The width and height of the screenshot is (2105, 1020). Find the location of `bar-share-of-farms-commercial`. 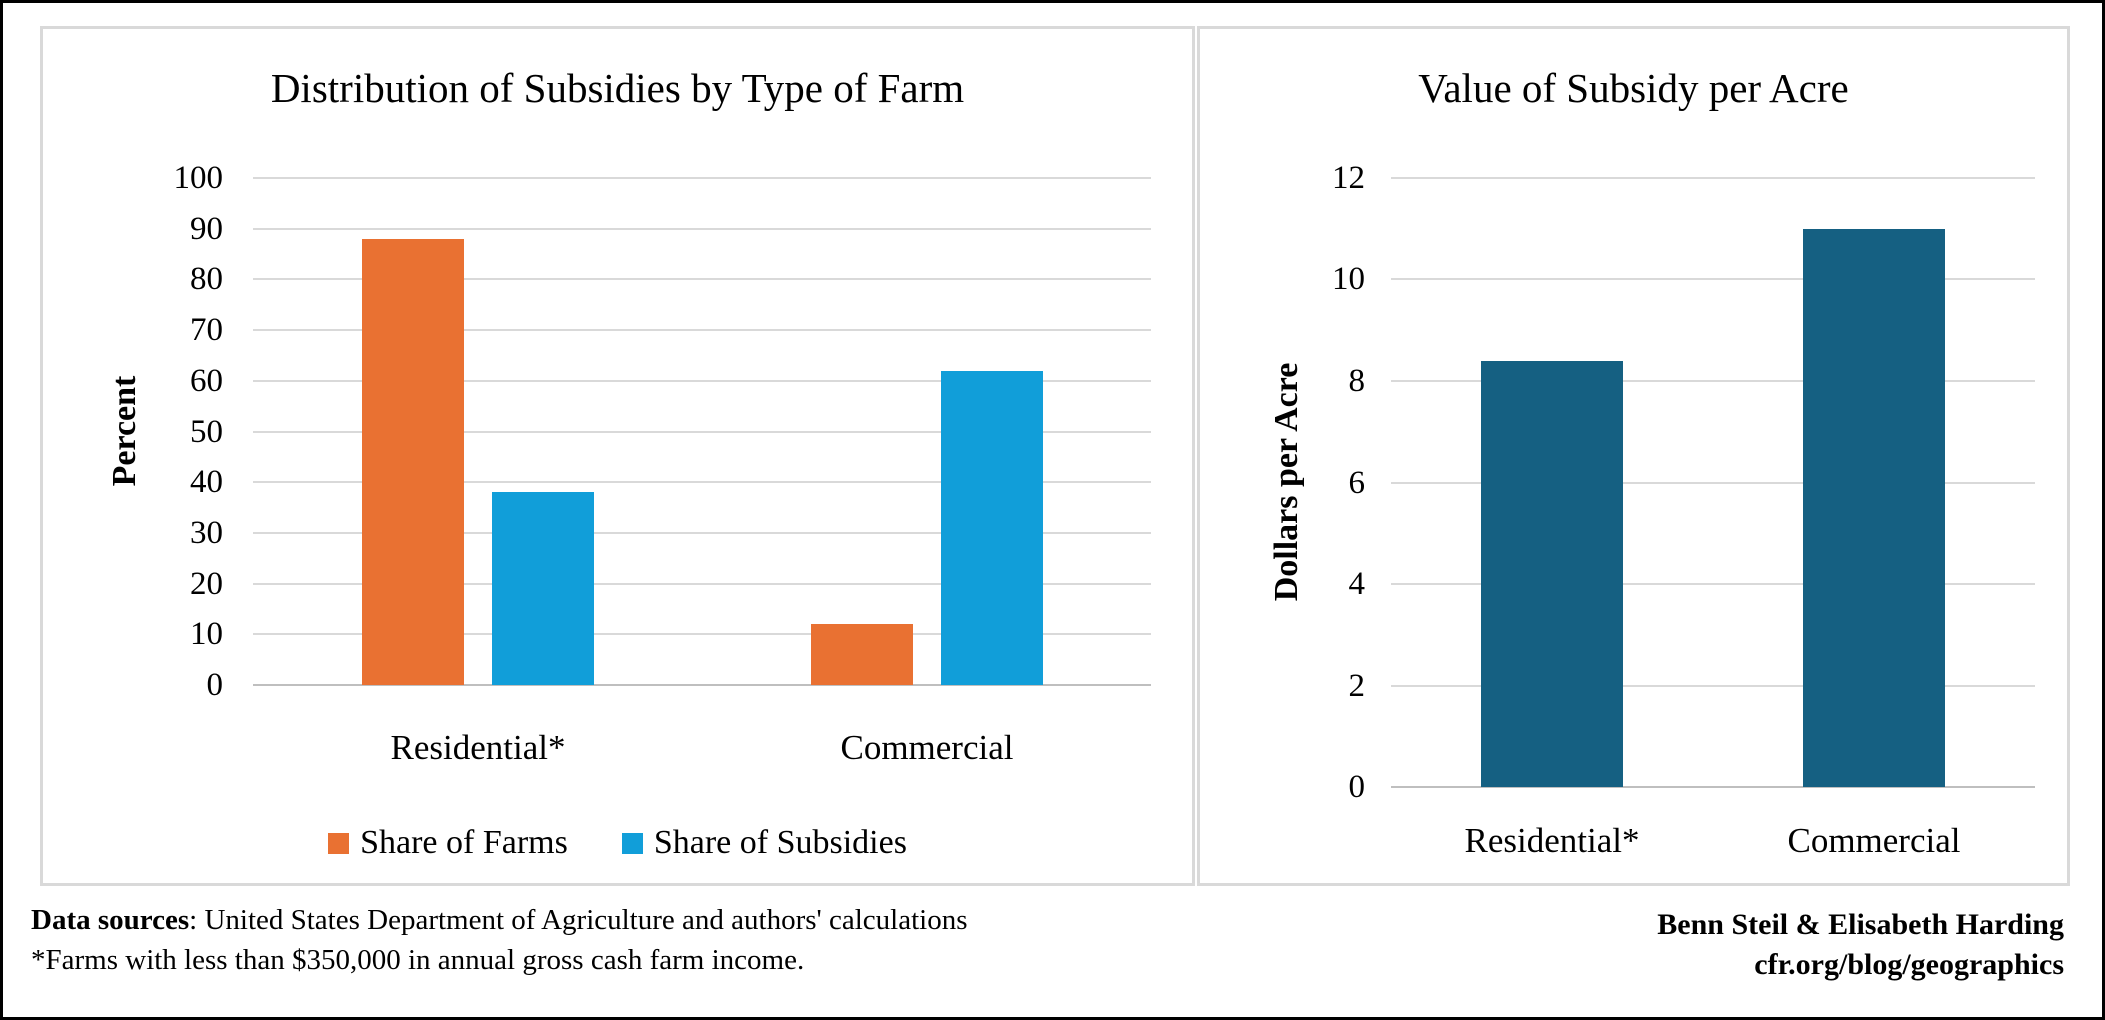

bar-share-of-farms-commercial is located at coordinates (862, 654).